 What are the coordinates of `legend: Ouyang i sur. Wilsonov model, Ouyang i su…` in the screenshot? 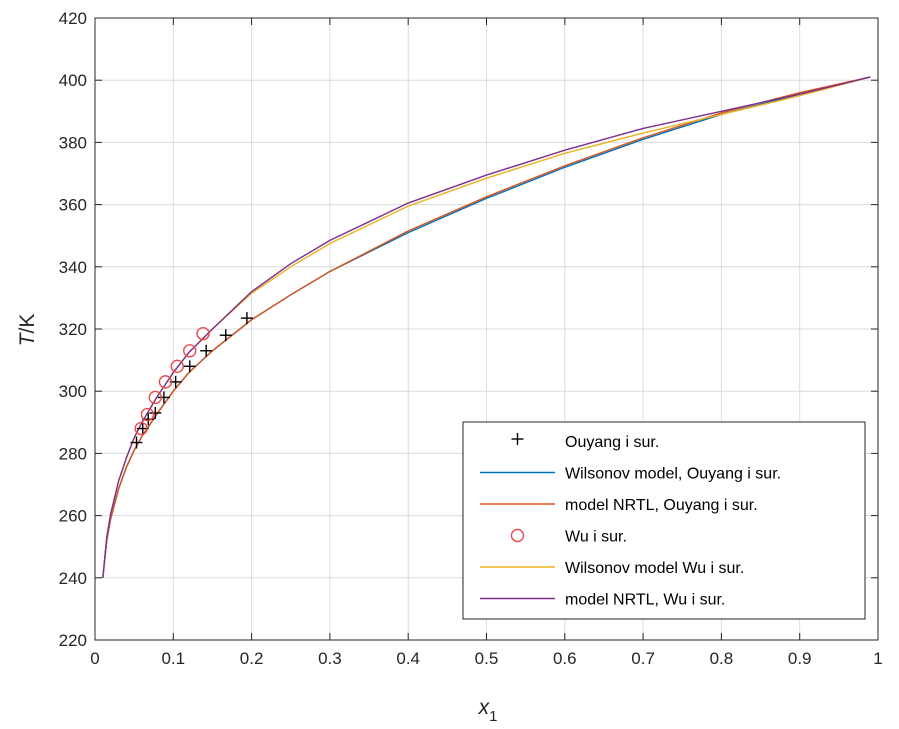 It's located at (664, 520).